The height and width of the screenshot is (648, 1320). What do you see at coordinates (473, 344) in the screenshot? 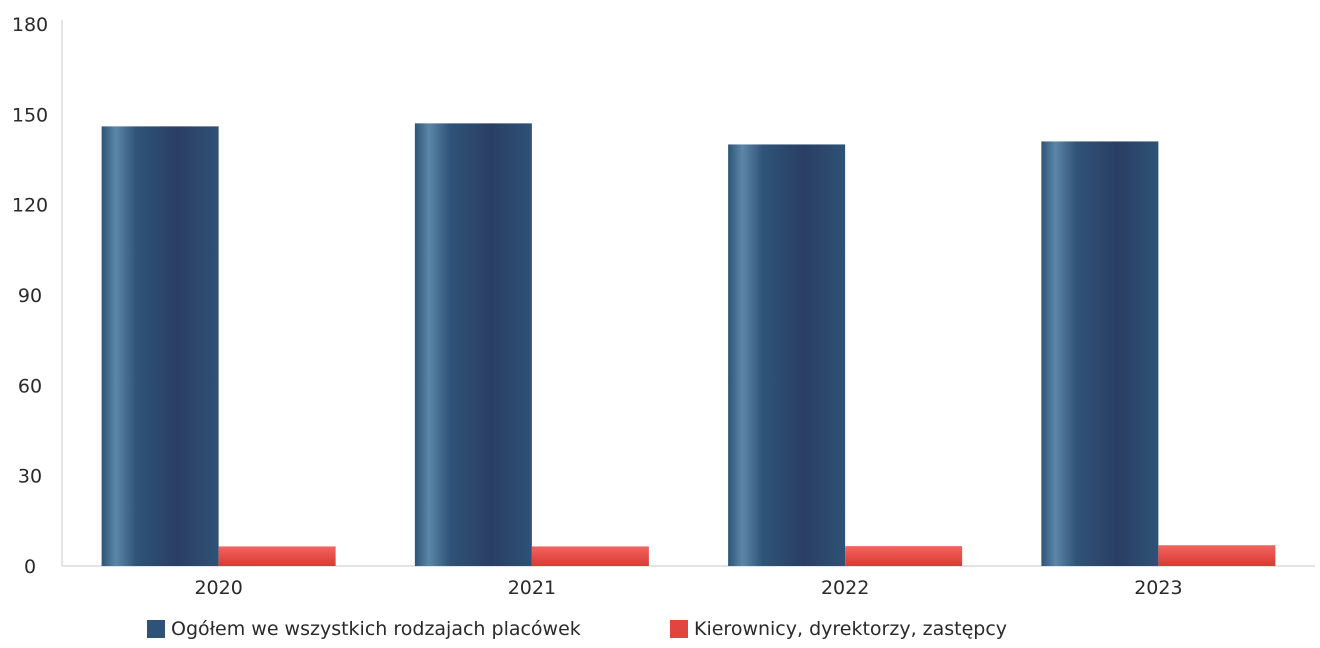
I see `bar-ogolem-2021` at bounding box center [473, 344].